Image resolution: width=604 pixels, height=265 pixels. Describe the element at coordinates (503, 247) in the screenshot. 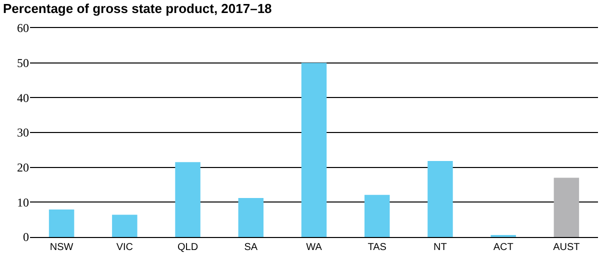

I see `x-tick-label: ACT` at that location.